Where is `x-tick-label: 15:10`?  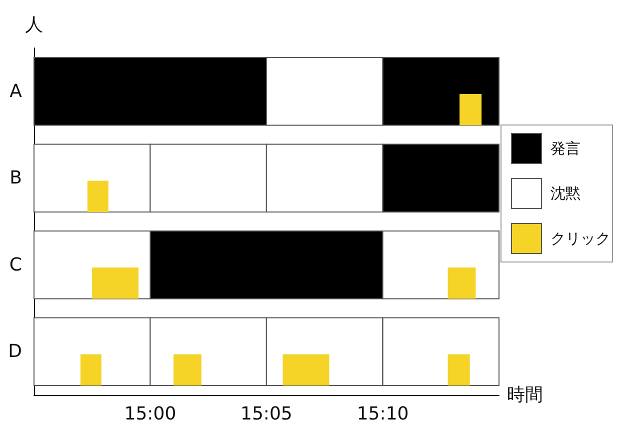
x-tick-label: 15:10 is located at coordinates (382, 414).